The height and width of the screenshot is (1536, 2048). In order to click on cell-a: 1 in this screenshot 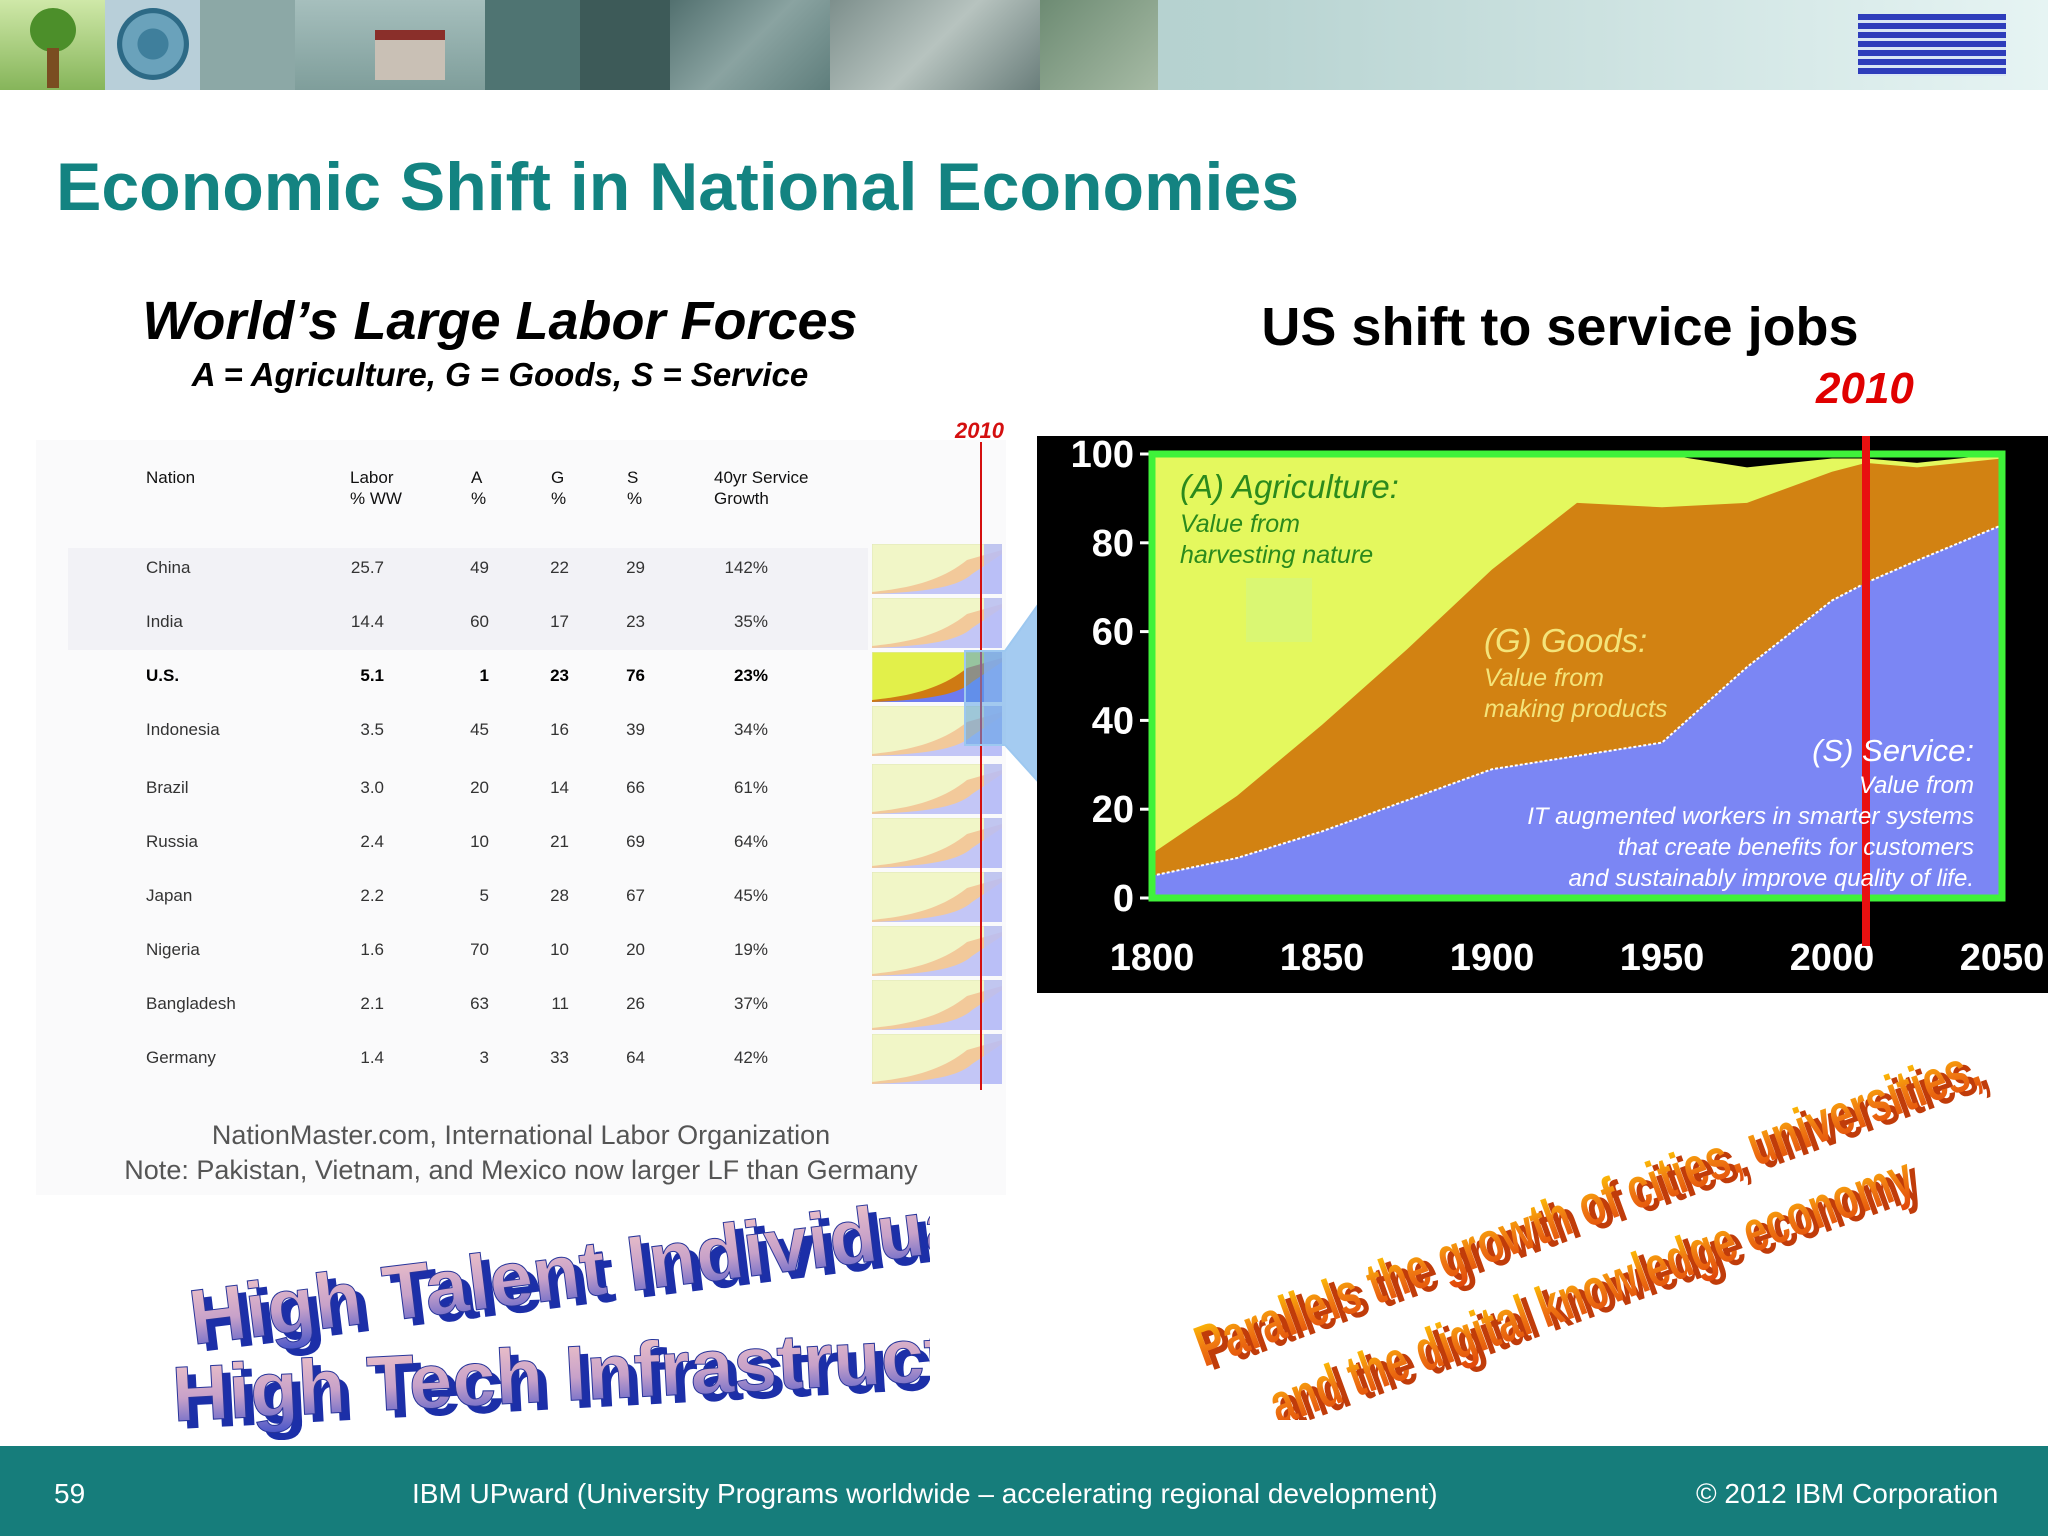, I will do `click(484, 675)`.